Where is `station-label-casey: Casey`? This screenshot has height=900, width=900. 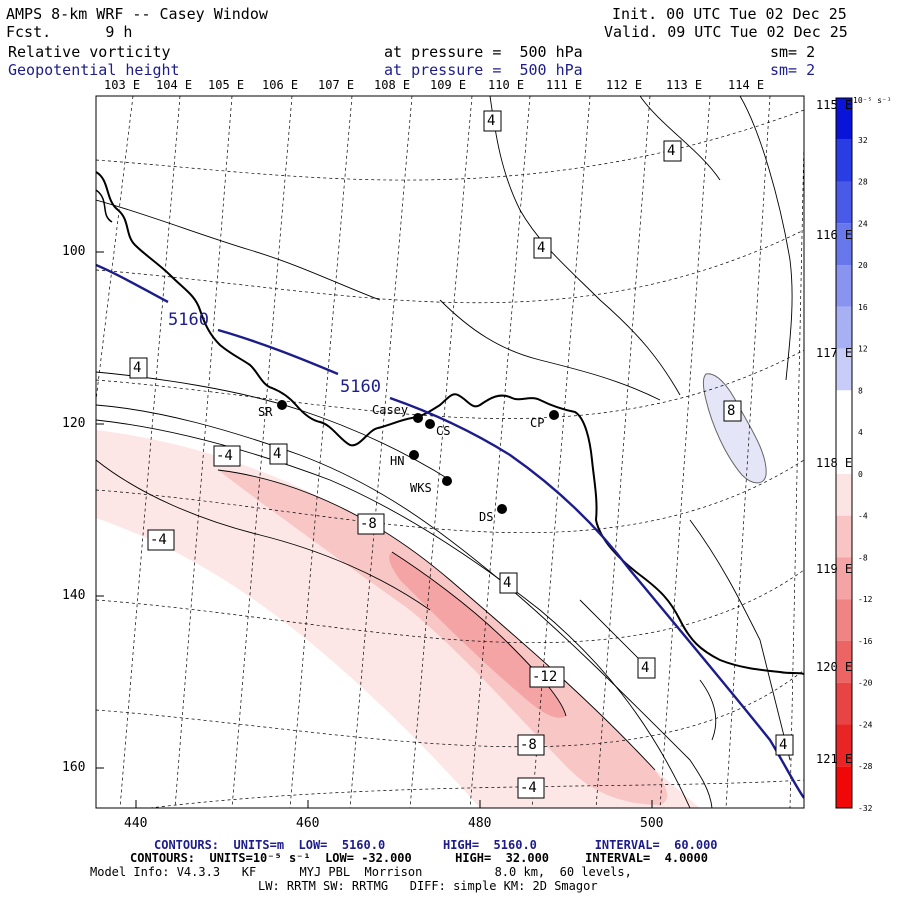
station-label-casey: Casey is located at coordinates (390, 410).